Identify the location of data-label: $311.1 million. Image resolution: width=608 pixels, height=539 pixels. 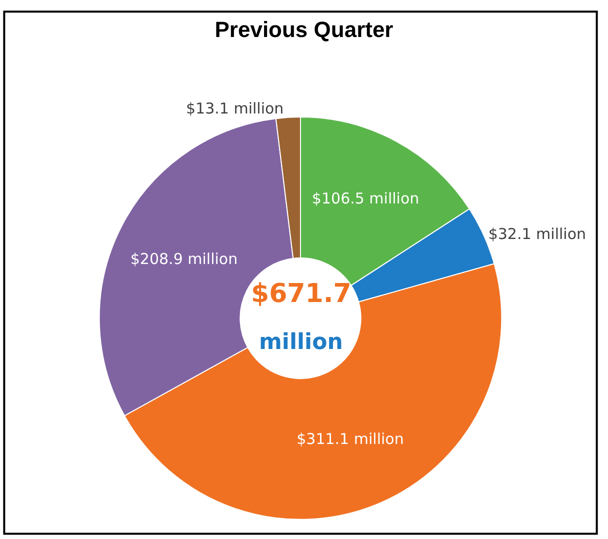
(350, 439).